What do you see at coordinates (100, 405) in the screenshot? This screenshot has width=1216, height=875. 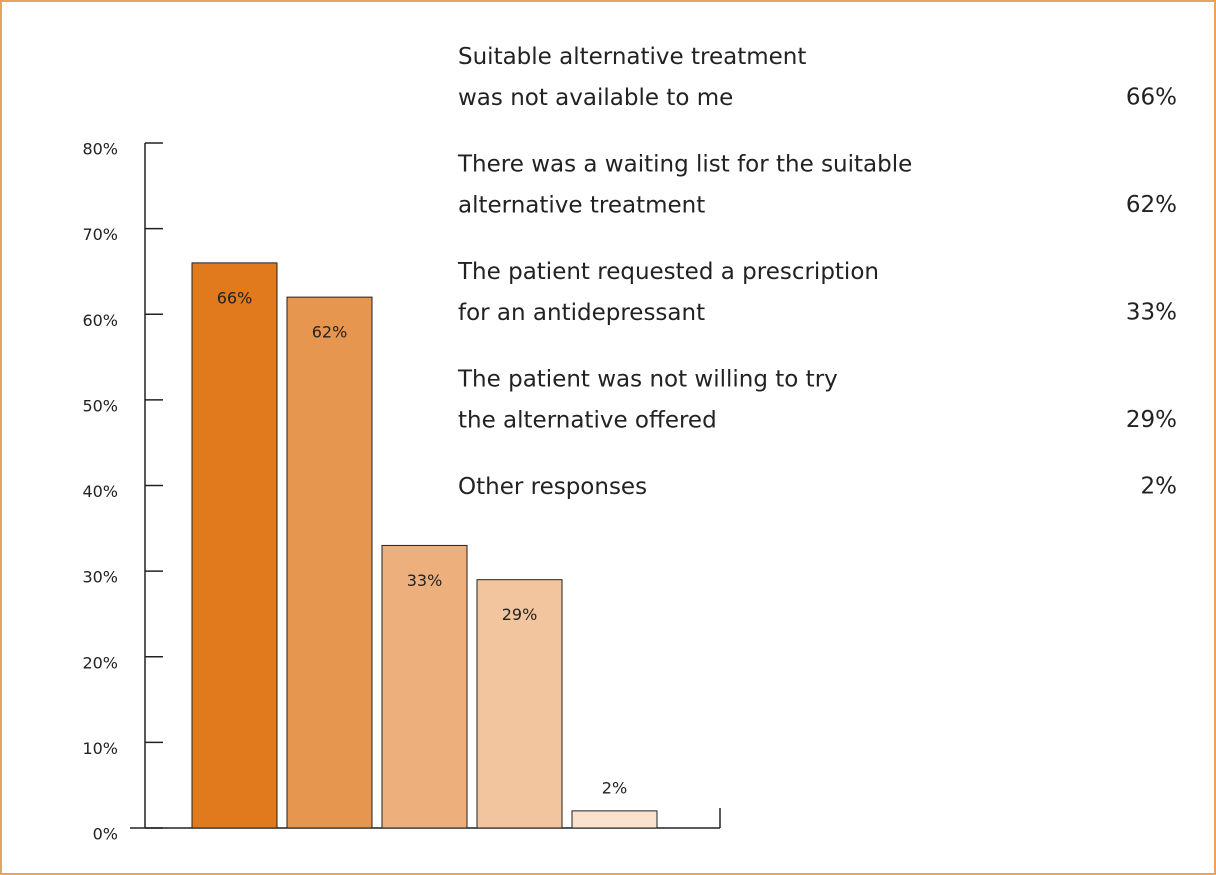 I see `y-tick-label: 50%` at bounding box center [100, 405].